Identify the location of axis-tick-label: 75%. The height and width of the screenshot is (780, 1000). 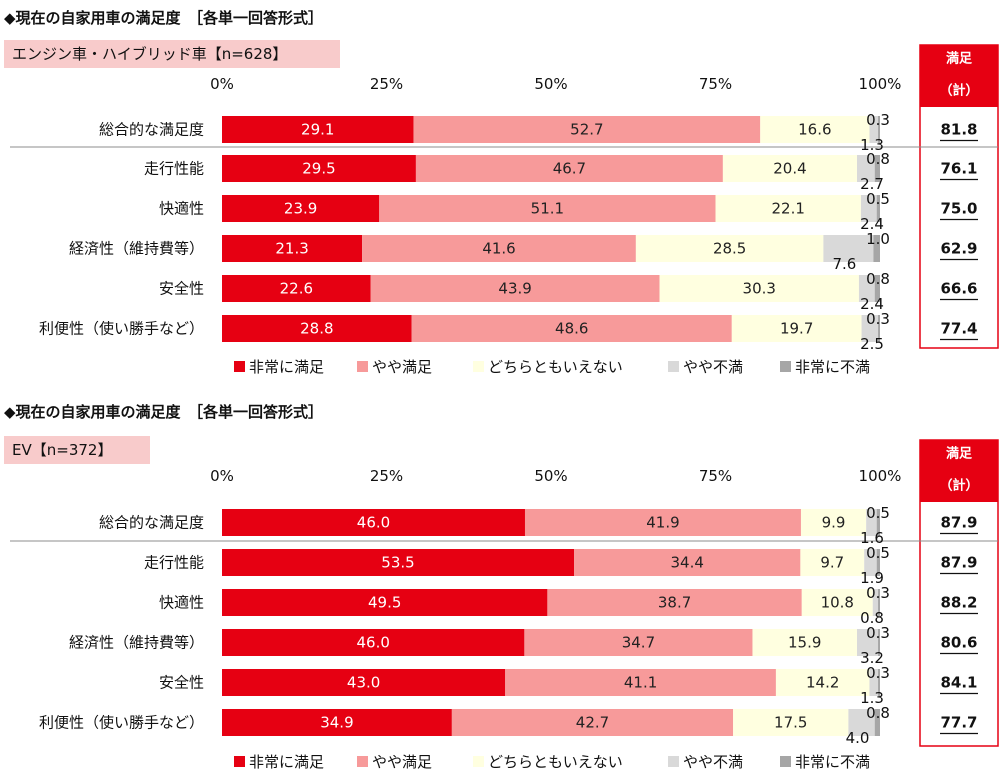
(715, 84).